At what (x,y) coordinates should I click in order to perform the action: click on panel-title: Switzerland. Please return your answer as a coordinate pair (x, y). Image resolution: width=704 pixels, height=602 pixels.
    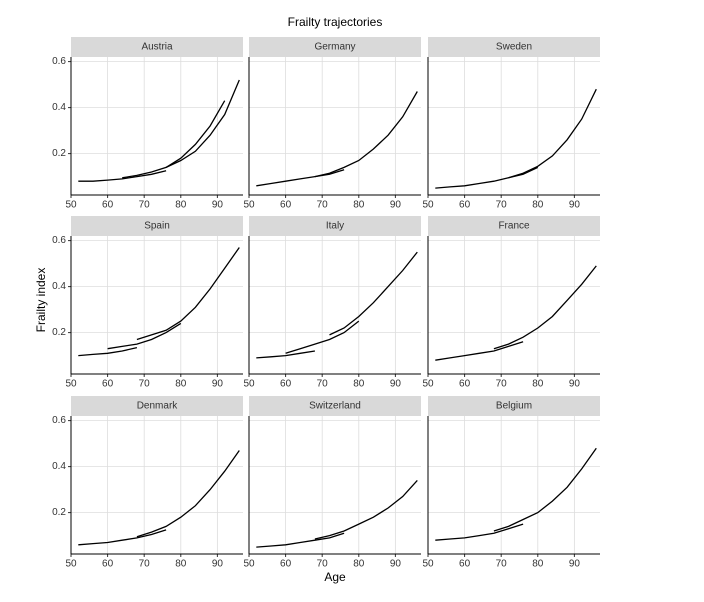
    Looking at the image, I should click on (335, 406).